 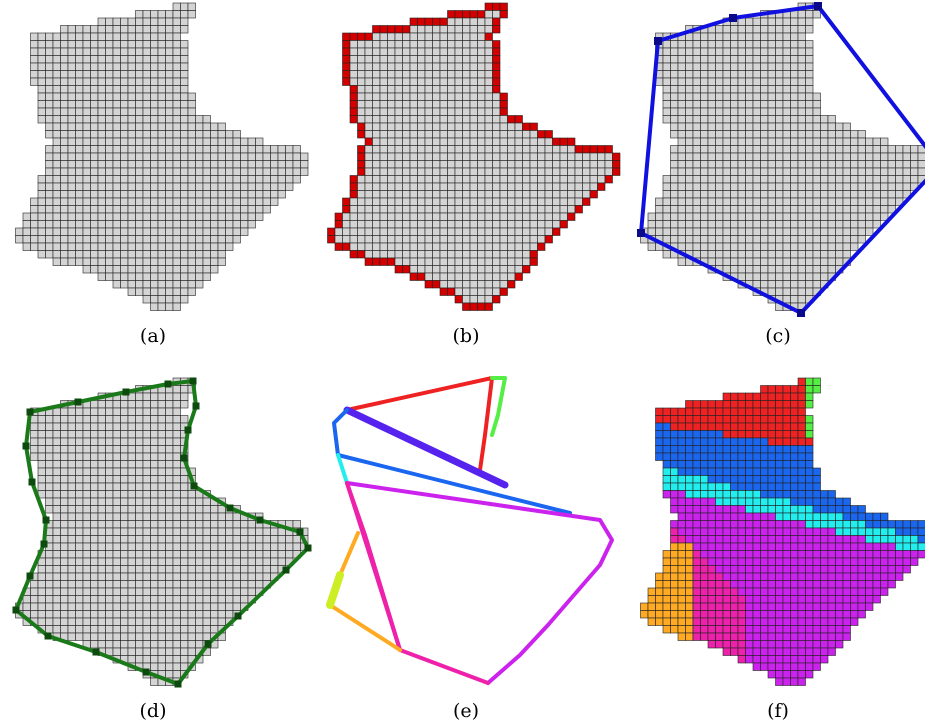 I want to click on convex-hull-outline, so click(x=782, y=159).